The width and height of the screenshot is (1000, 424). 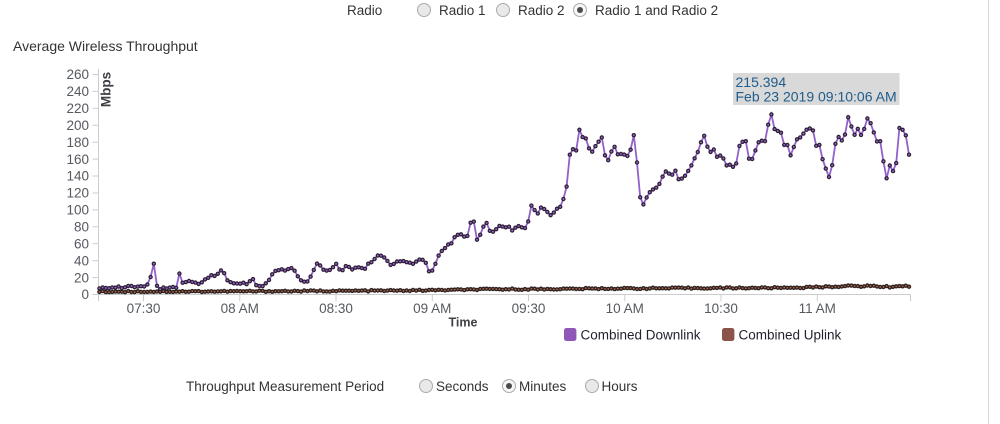 I want to click on svg-text: 08:30, so click(x=336, y=308).